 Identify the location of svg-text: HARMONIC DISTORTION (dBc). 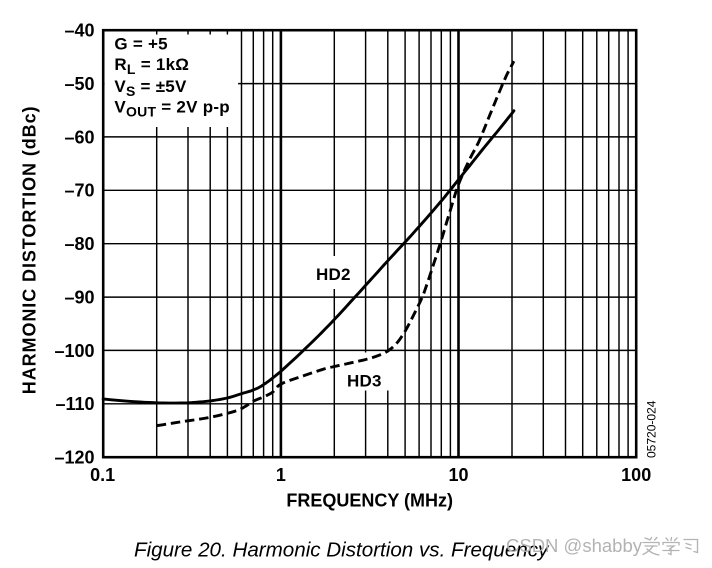
(30, 250).